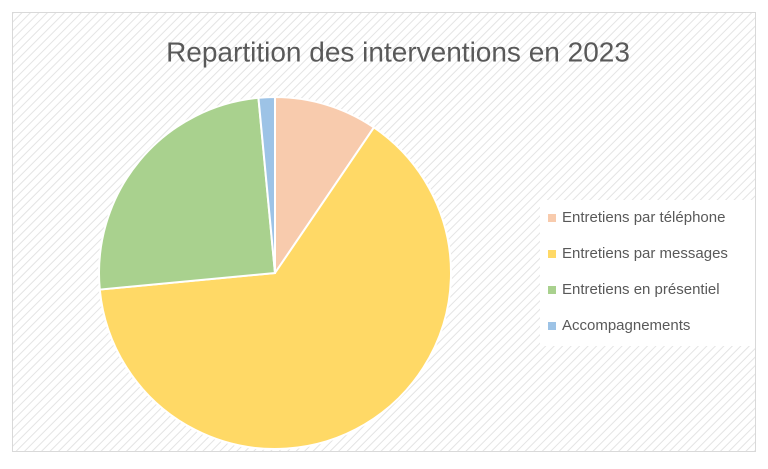  What do you see at coordinates (647, 273) in the screenshot?
I see `legend-background` at bounding box center [647, 273].